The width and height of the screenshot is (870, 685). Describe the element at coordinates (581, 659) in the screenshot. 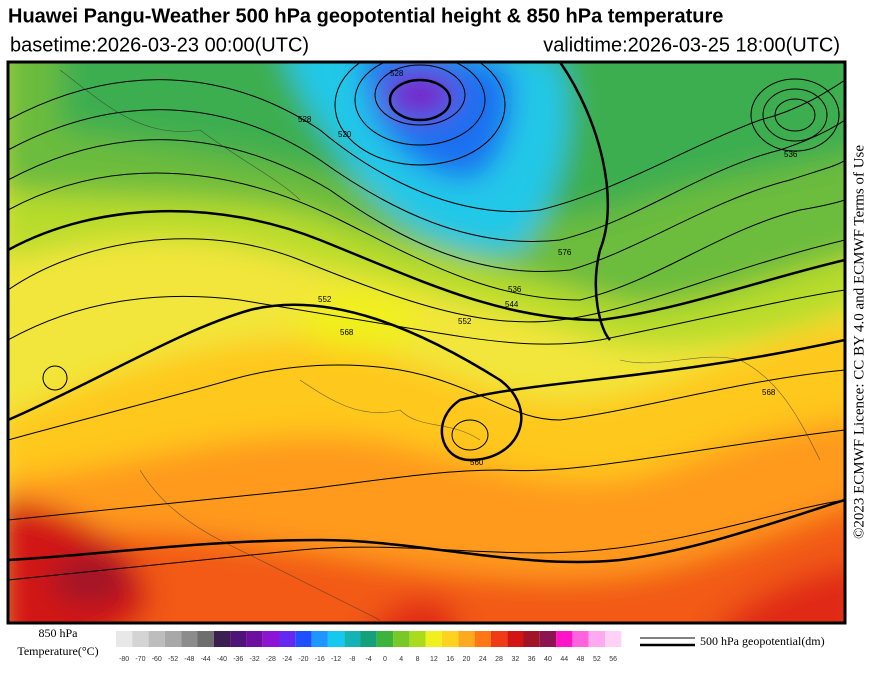

I see `colorbar-tick-label: 48` at that location.